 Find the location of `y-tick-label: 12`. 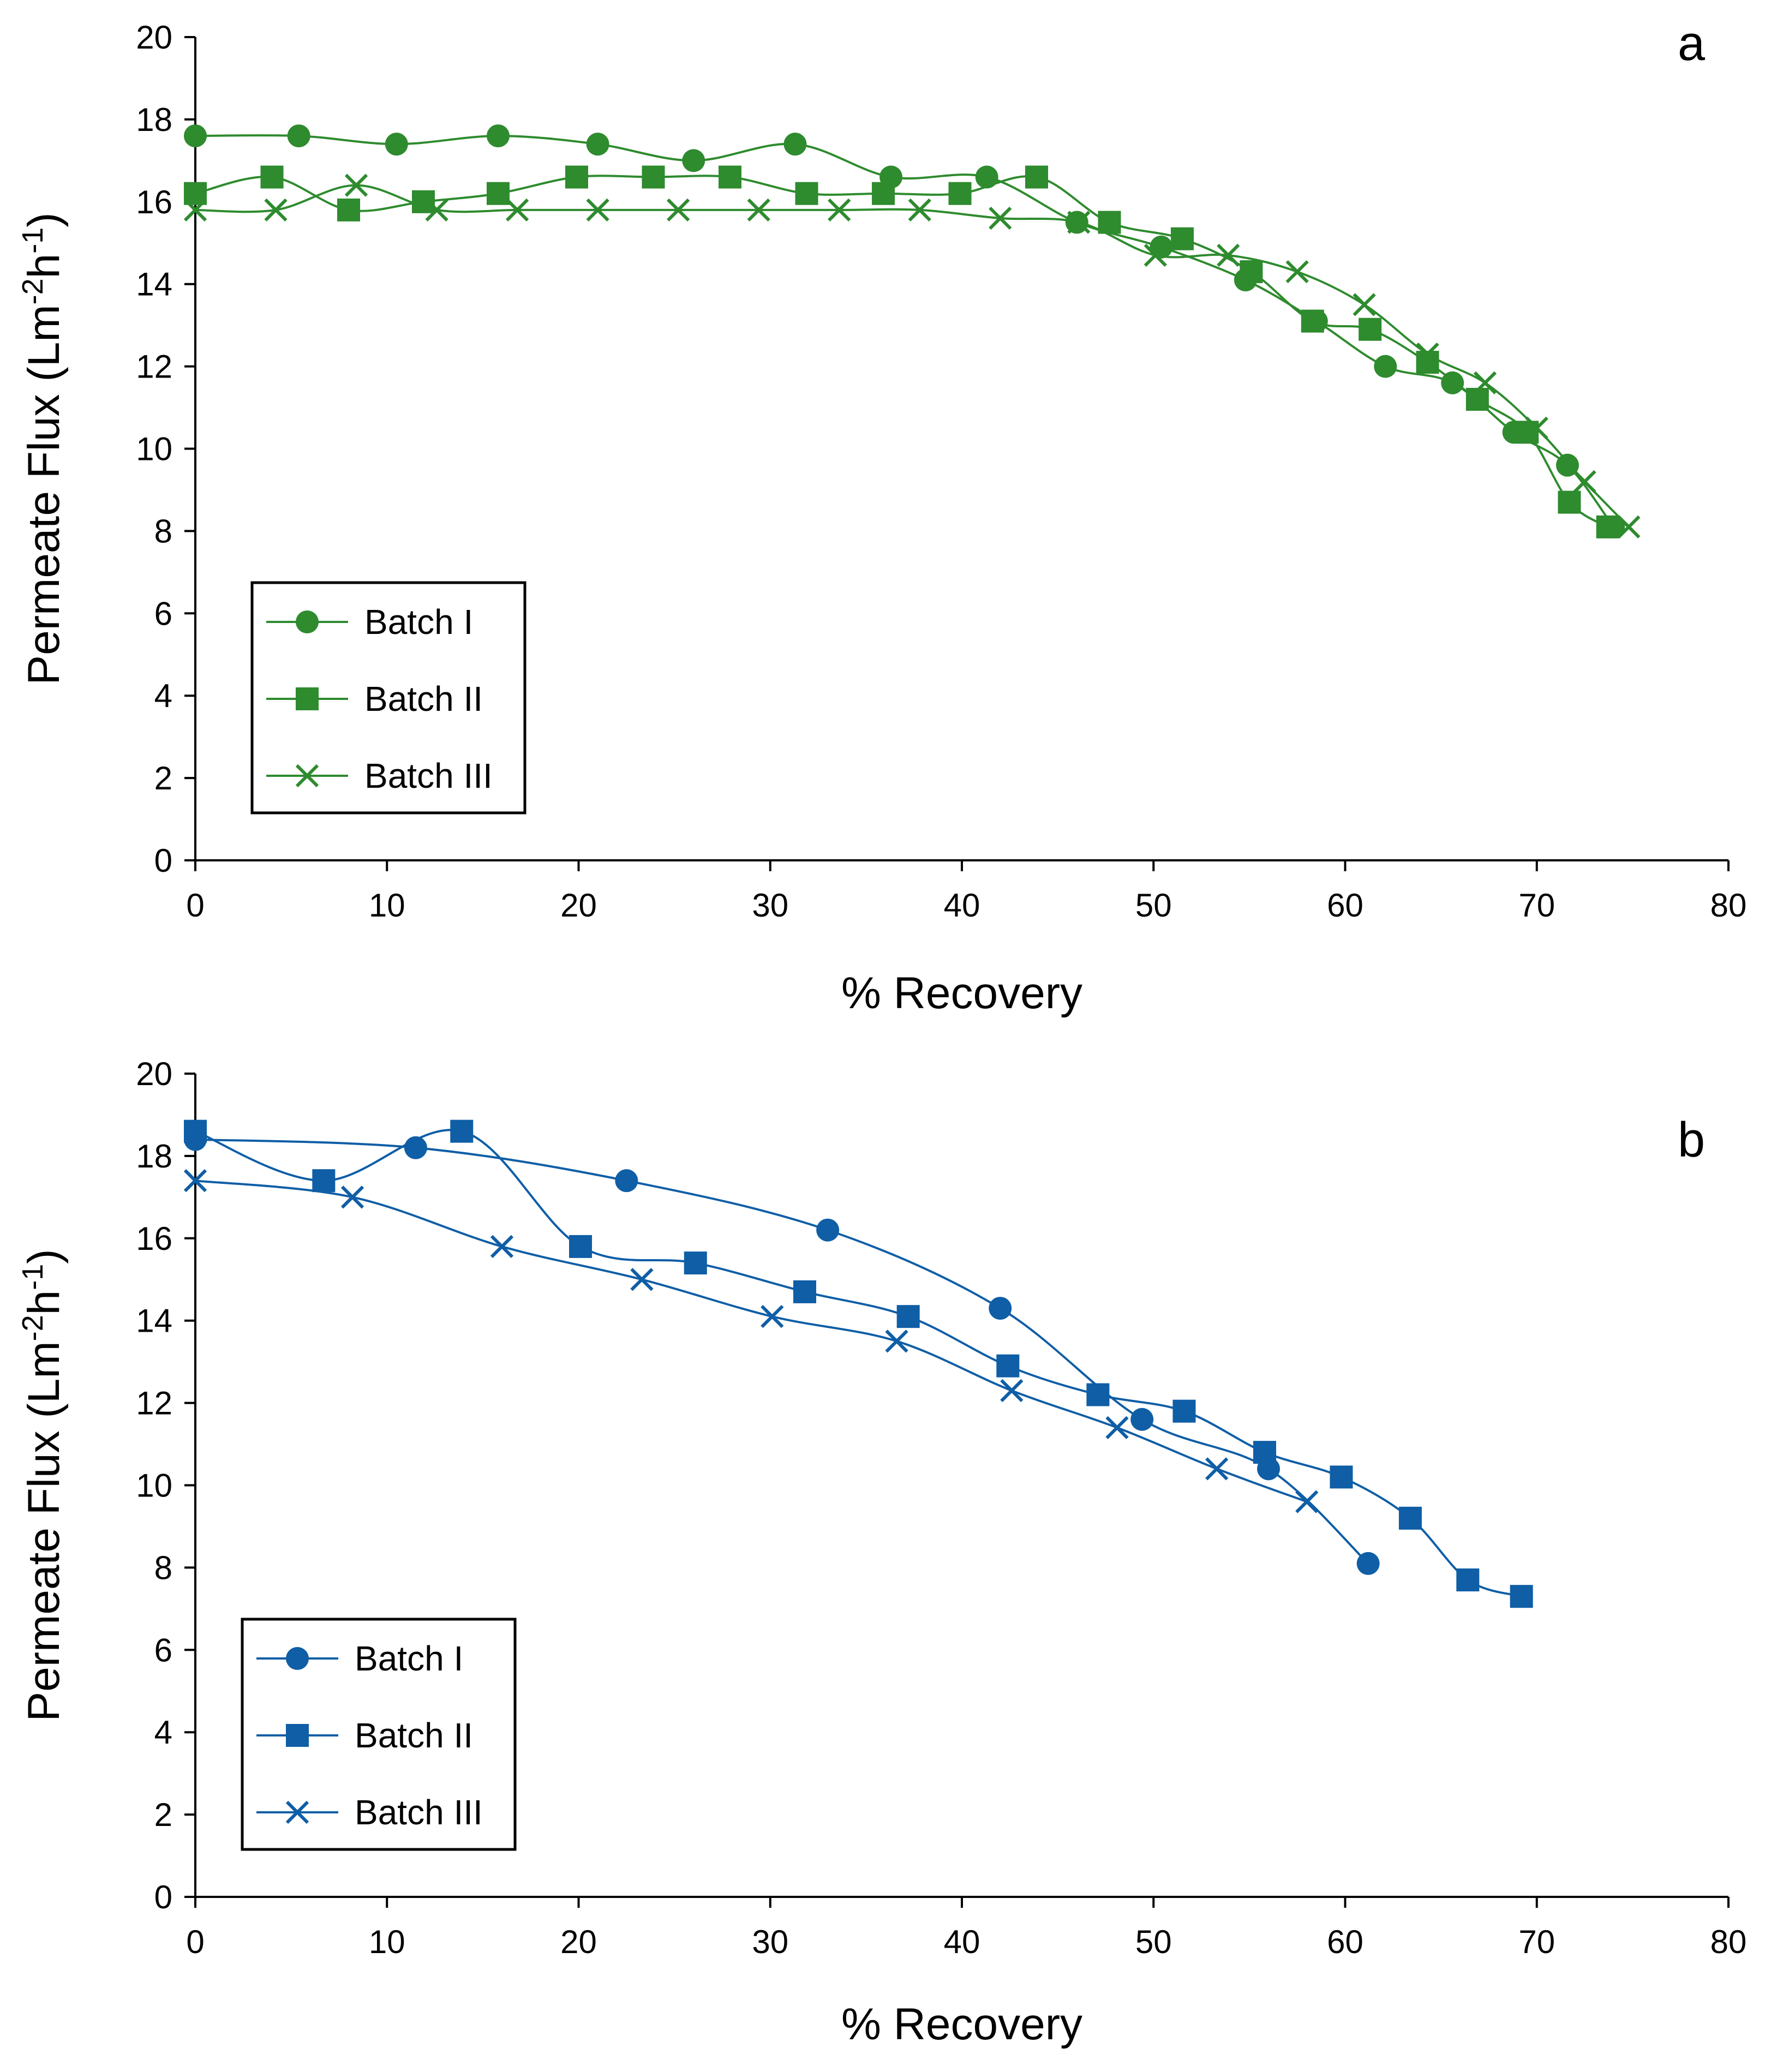

y-tick-label: 12 is located at coordinates (154, 367).